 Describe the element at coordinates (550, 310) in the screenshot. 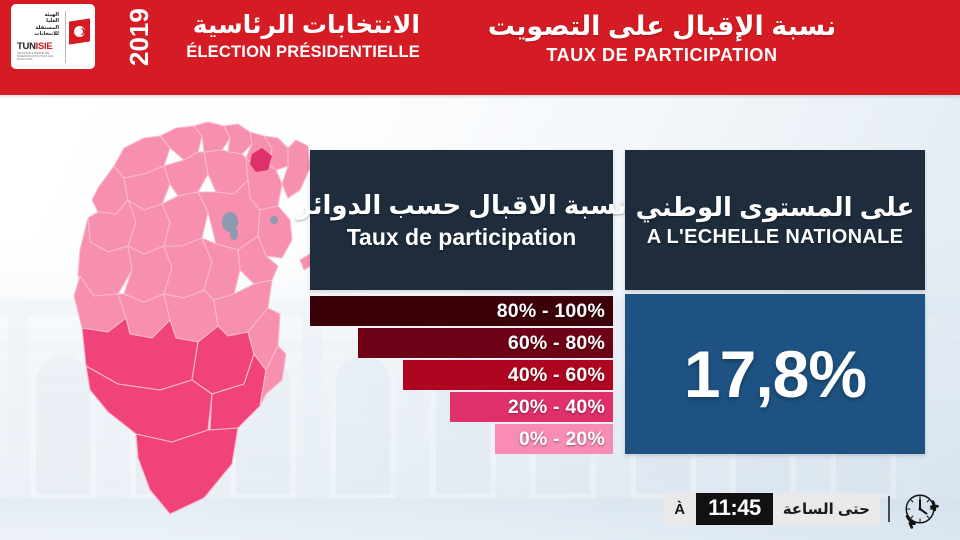

I see `legend-band-label: 80% - 100%` at that location.